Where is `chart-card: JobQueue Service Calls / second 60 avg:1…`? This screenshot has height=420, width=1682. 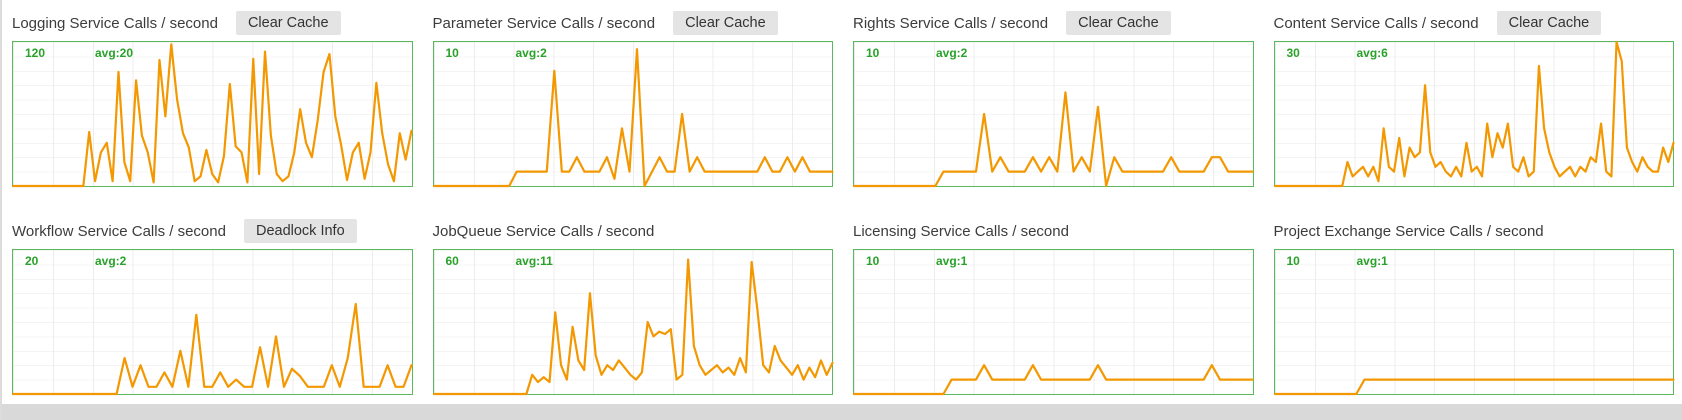
chart-card: JobQueue Service Calls / second 60 avg:1… is located at coordinates (633, 306).